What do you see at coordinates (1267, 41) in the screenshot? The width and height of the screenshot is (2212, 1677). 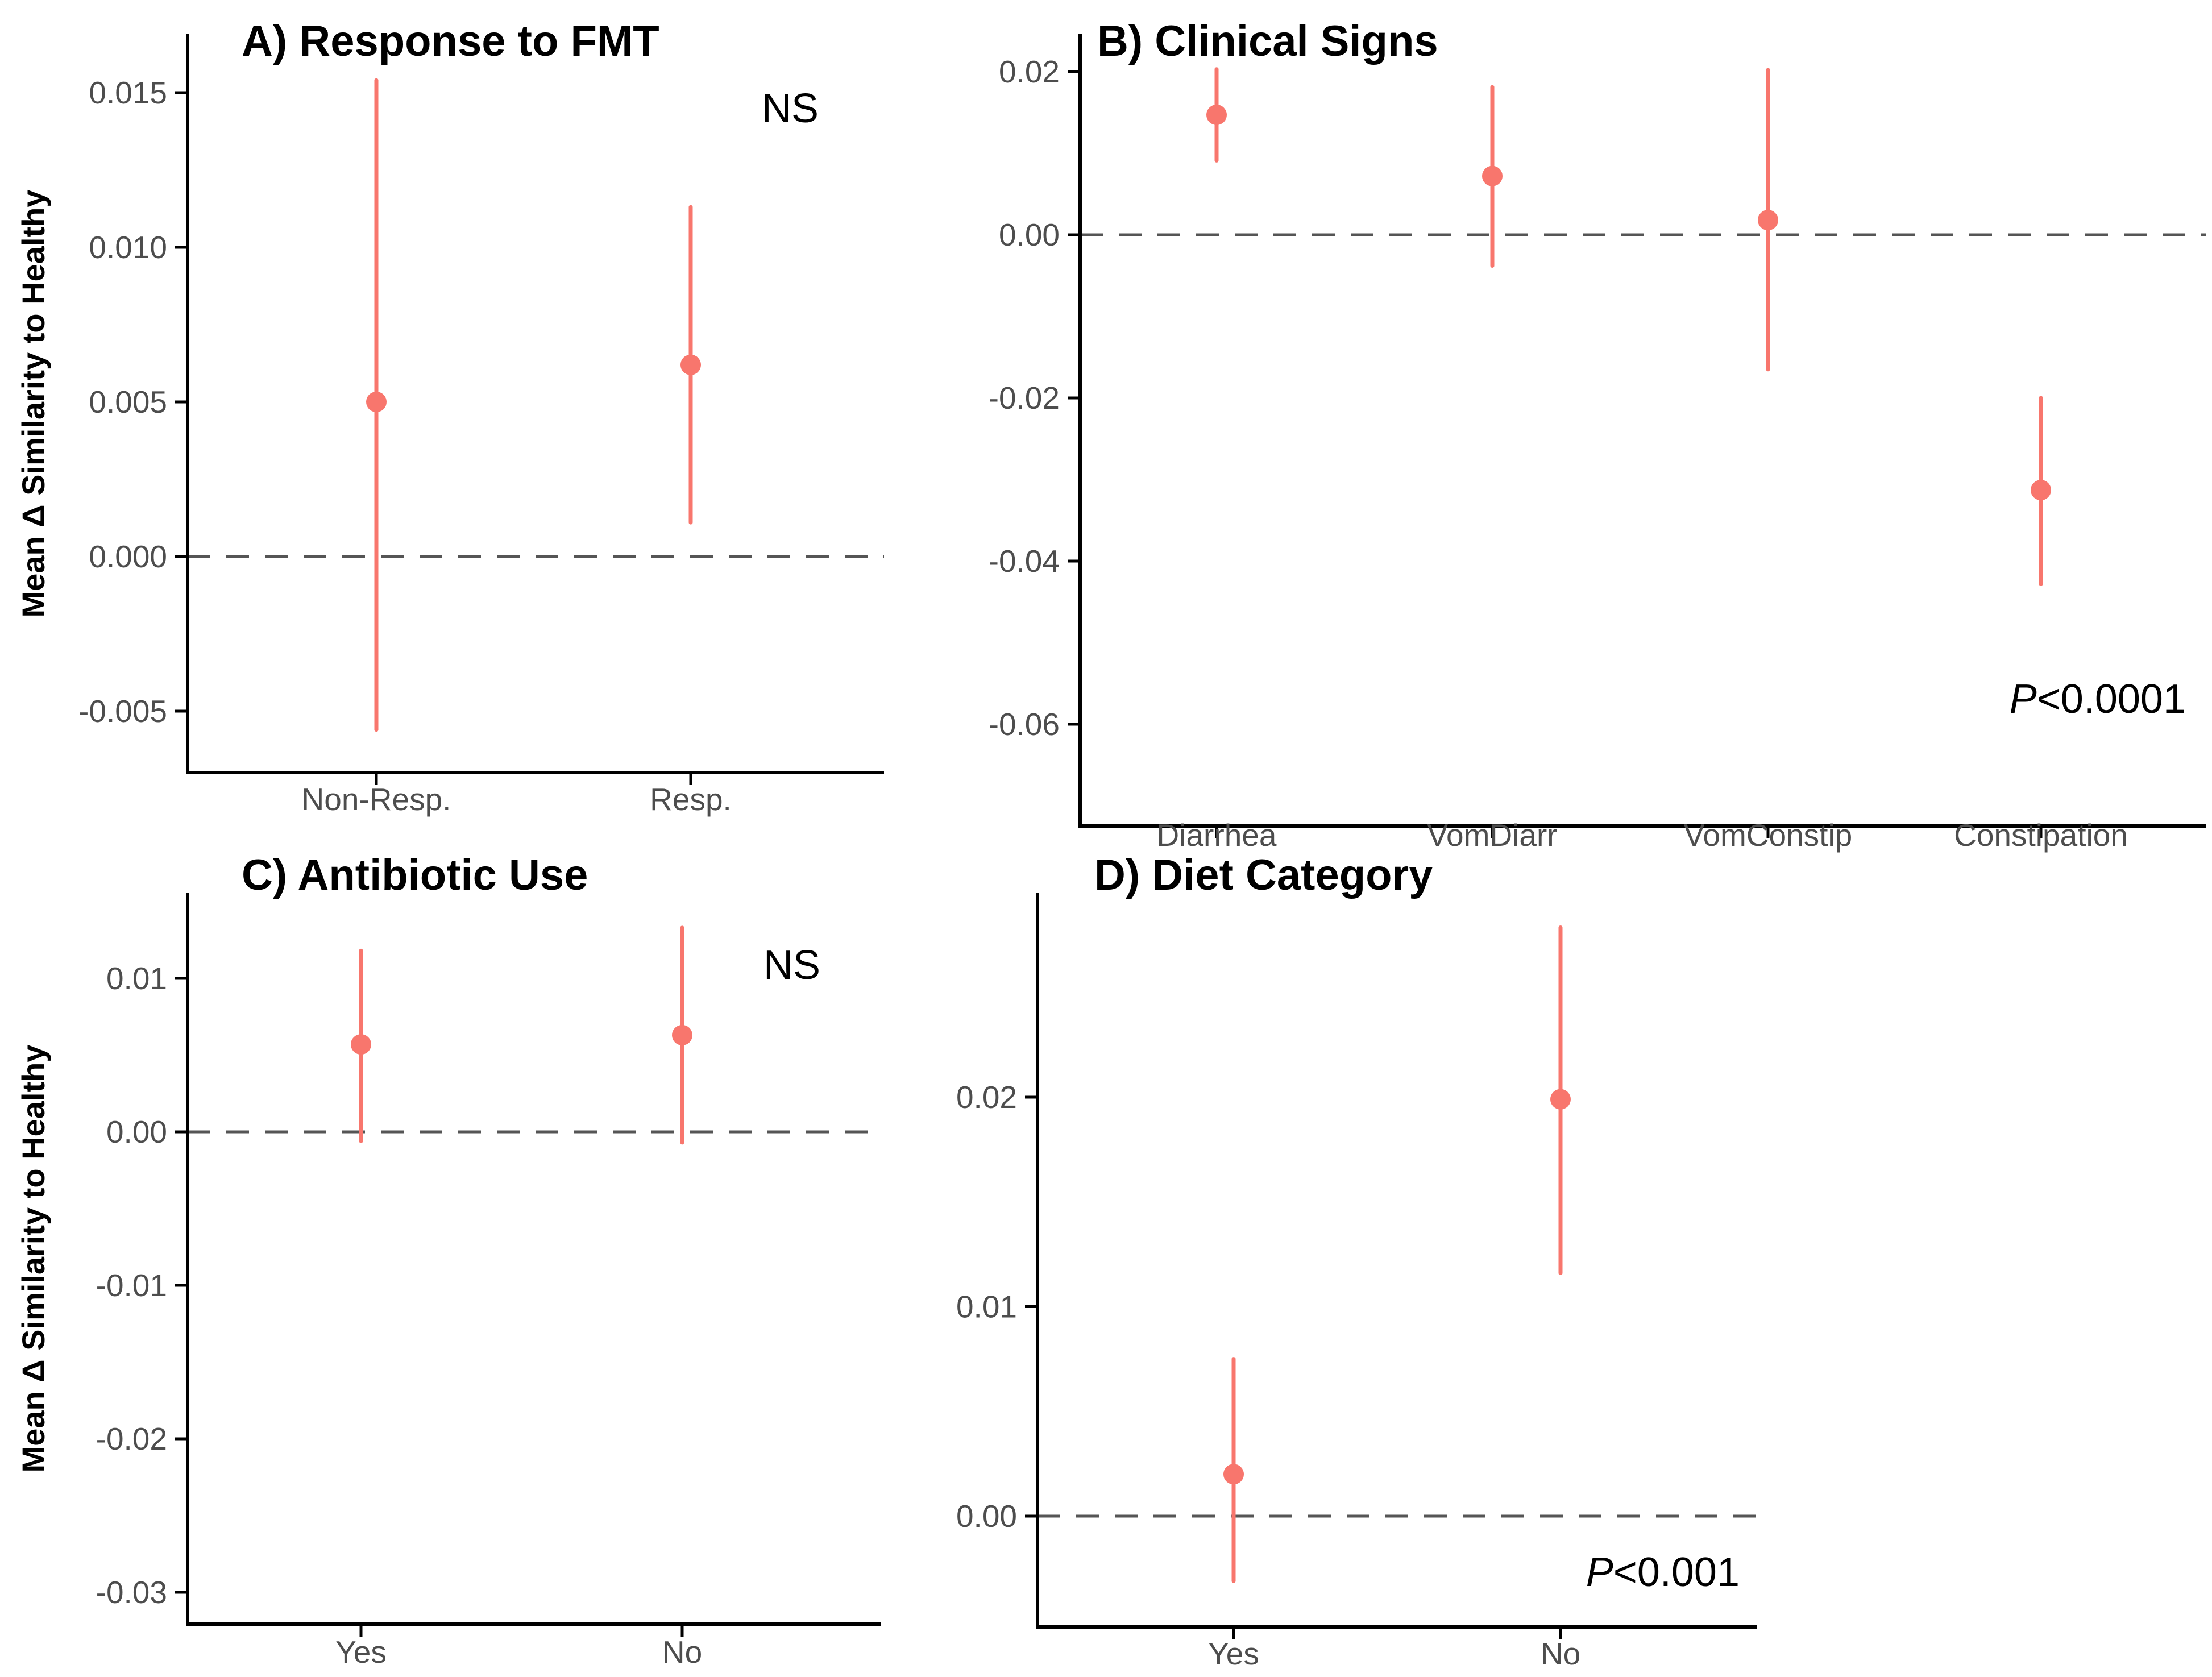 I see `panel-b-title: B) Clinical Signs` at bounding box center [1267, 41].